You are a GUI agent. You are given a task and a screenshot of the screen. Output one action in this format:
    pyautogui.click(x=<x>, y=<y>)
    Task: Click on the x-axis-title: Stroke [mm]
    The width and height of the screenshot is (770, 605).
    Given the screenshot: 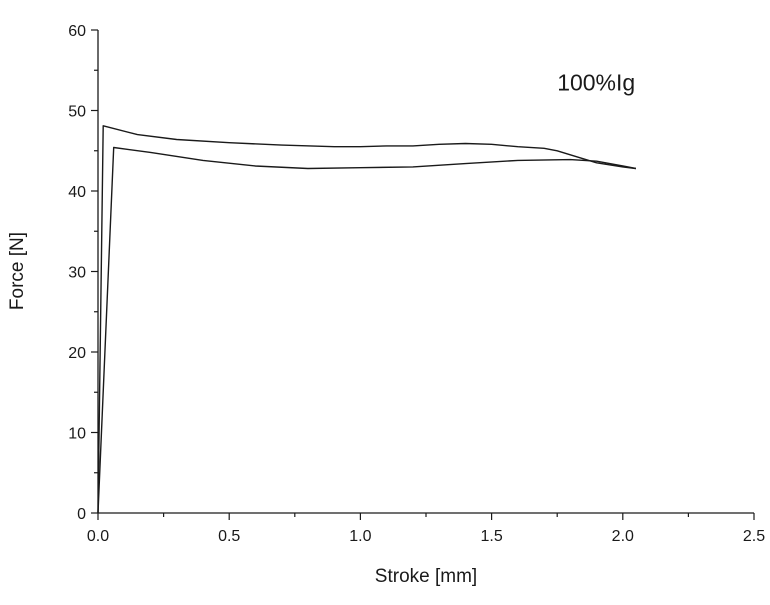 What is the action you would take?
    pyautogui.click(x=426, y=576)
    